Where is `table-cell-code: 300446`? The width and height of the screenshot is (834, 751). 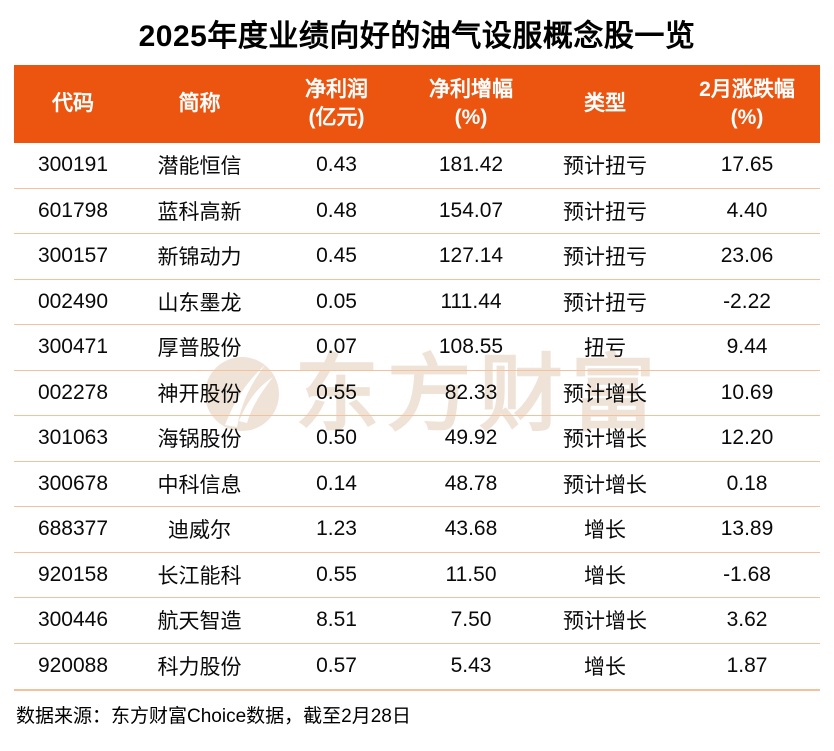 table-cell-code: 300446 is located at coordinates (73, 620).